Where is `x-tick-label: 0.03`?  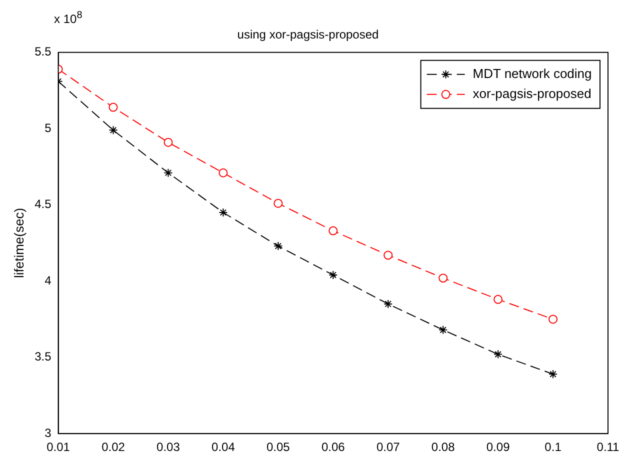 x-tick-label: 0.03 is located at coordinates (168, 447).